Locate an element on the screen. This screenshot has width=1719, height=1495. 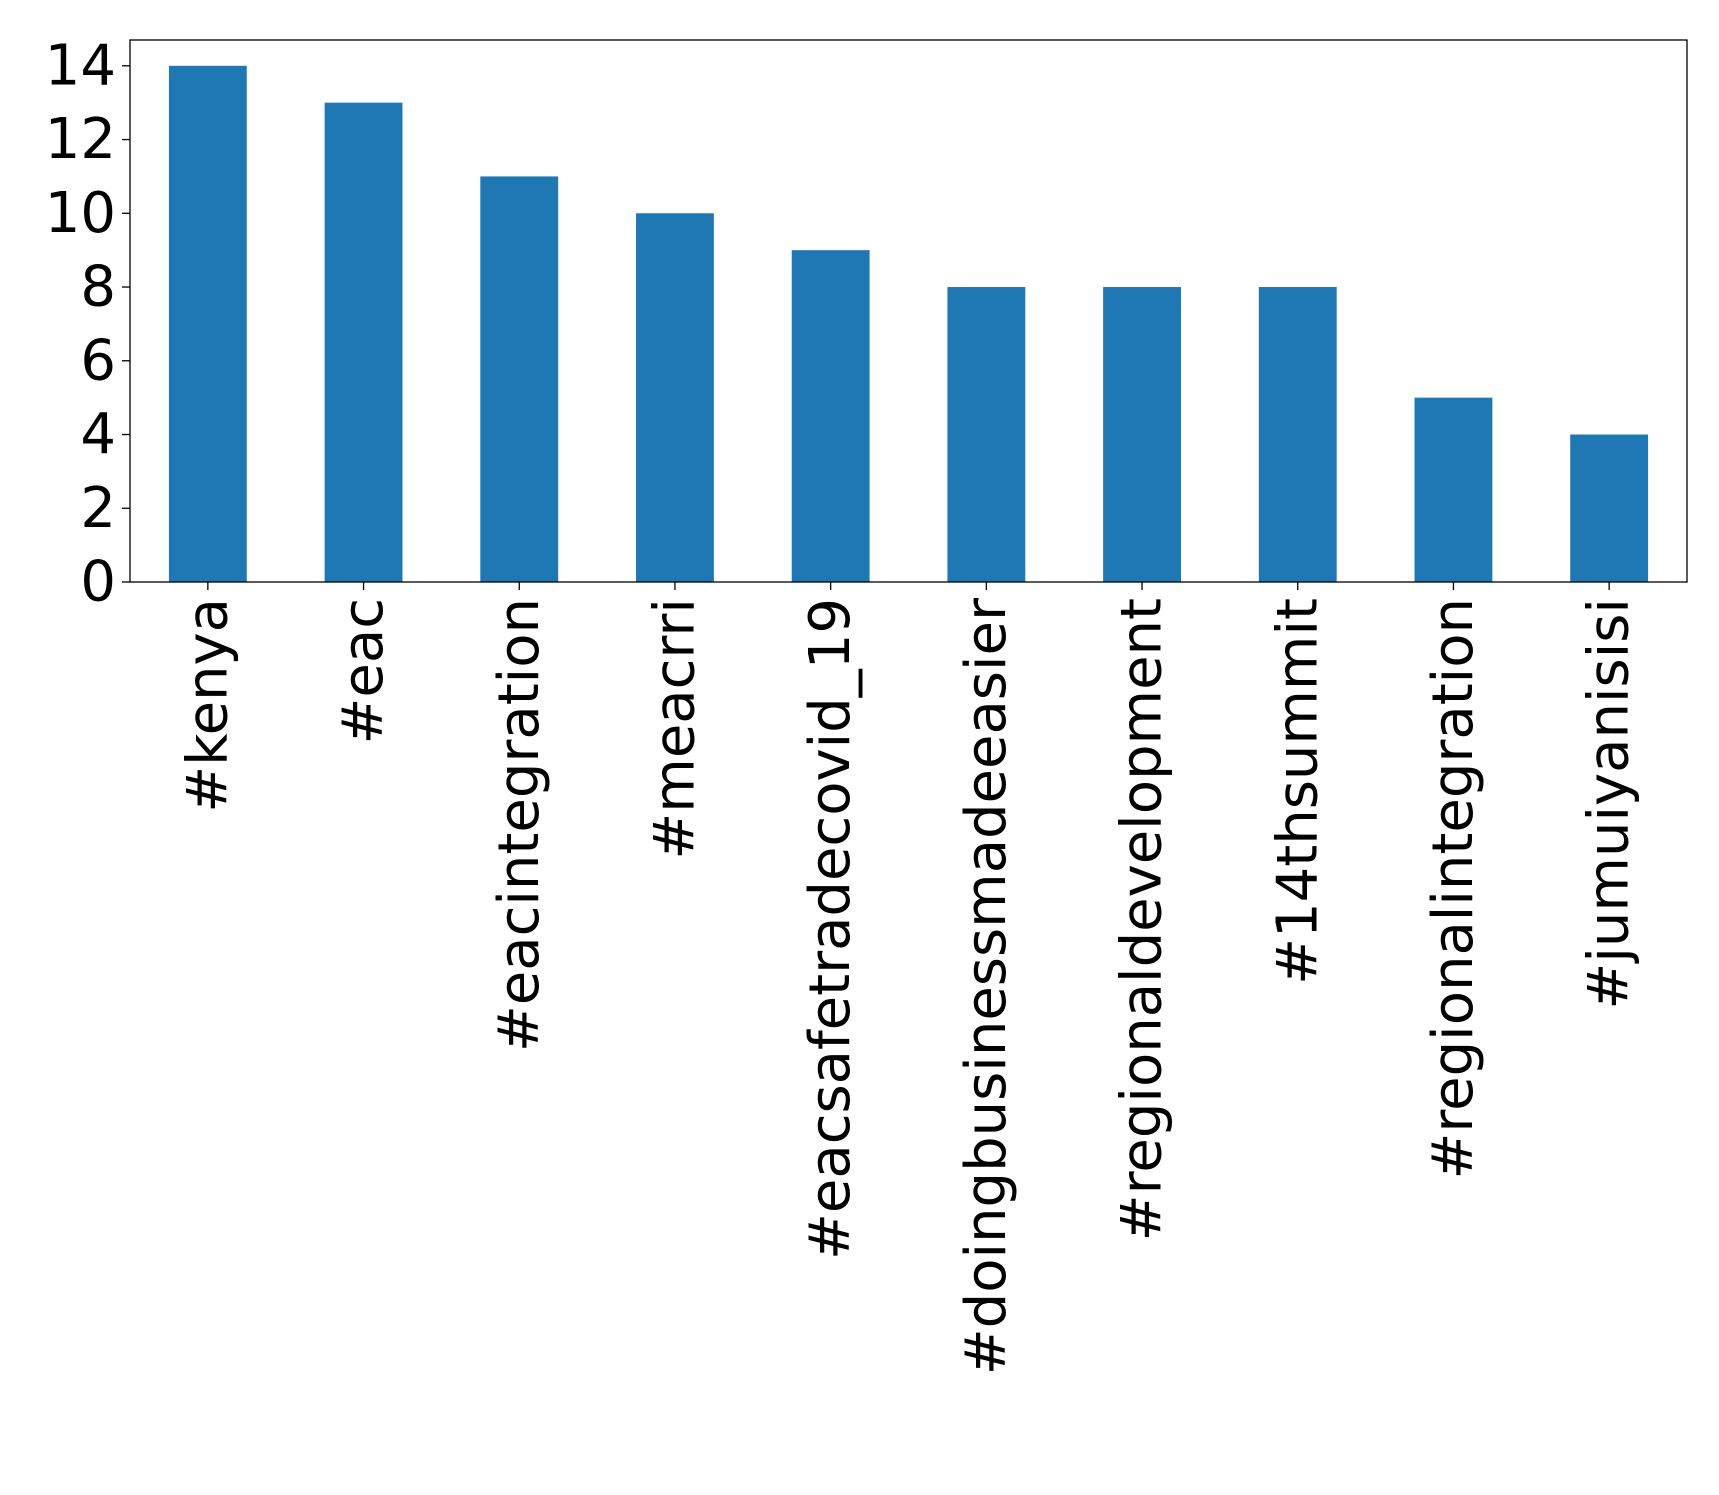
y-tick-label: 10 is located at coordinates (80, 213).